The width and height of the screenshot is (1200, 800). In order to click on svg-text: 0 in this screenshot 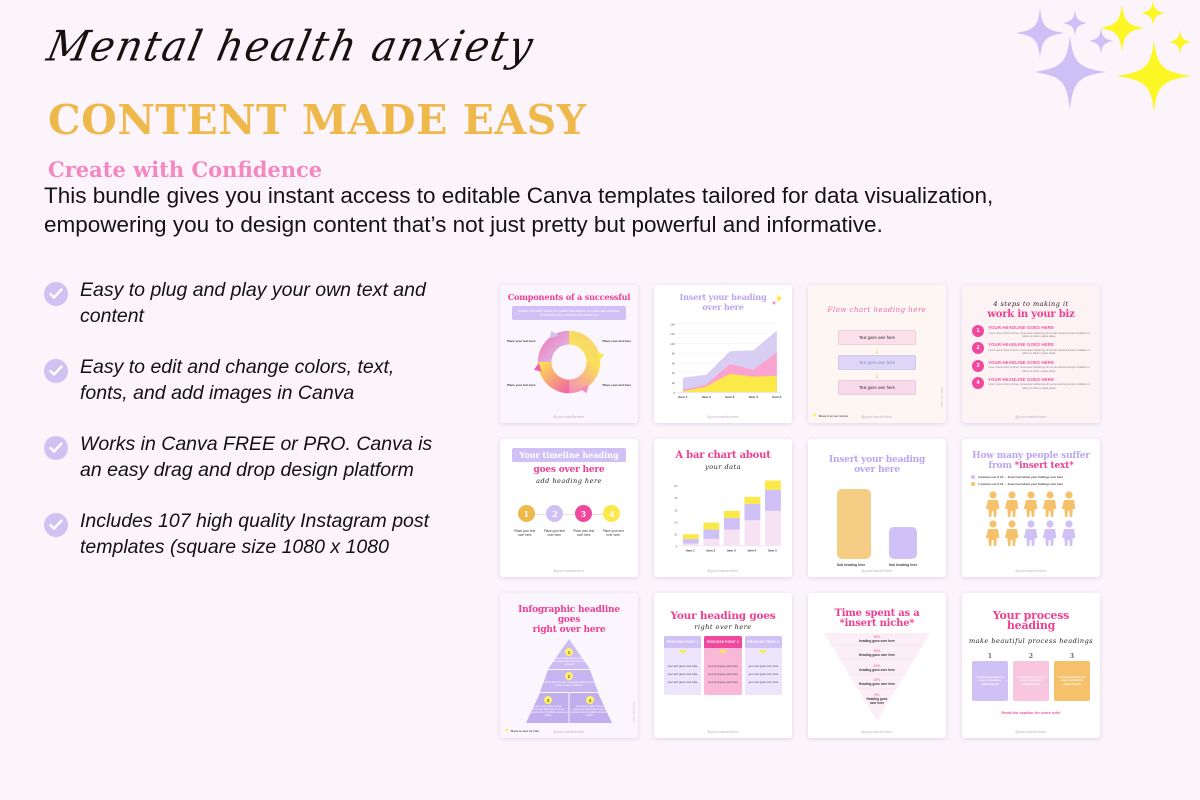, I will do `click(674, 393)`.